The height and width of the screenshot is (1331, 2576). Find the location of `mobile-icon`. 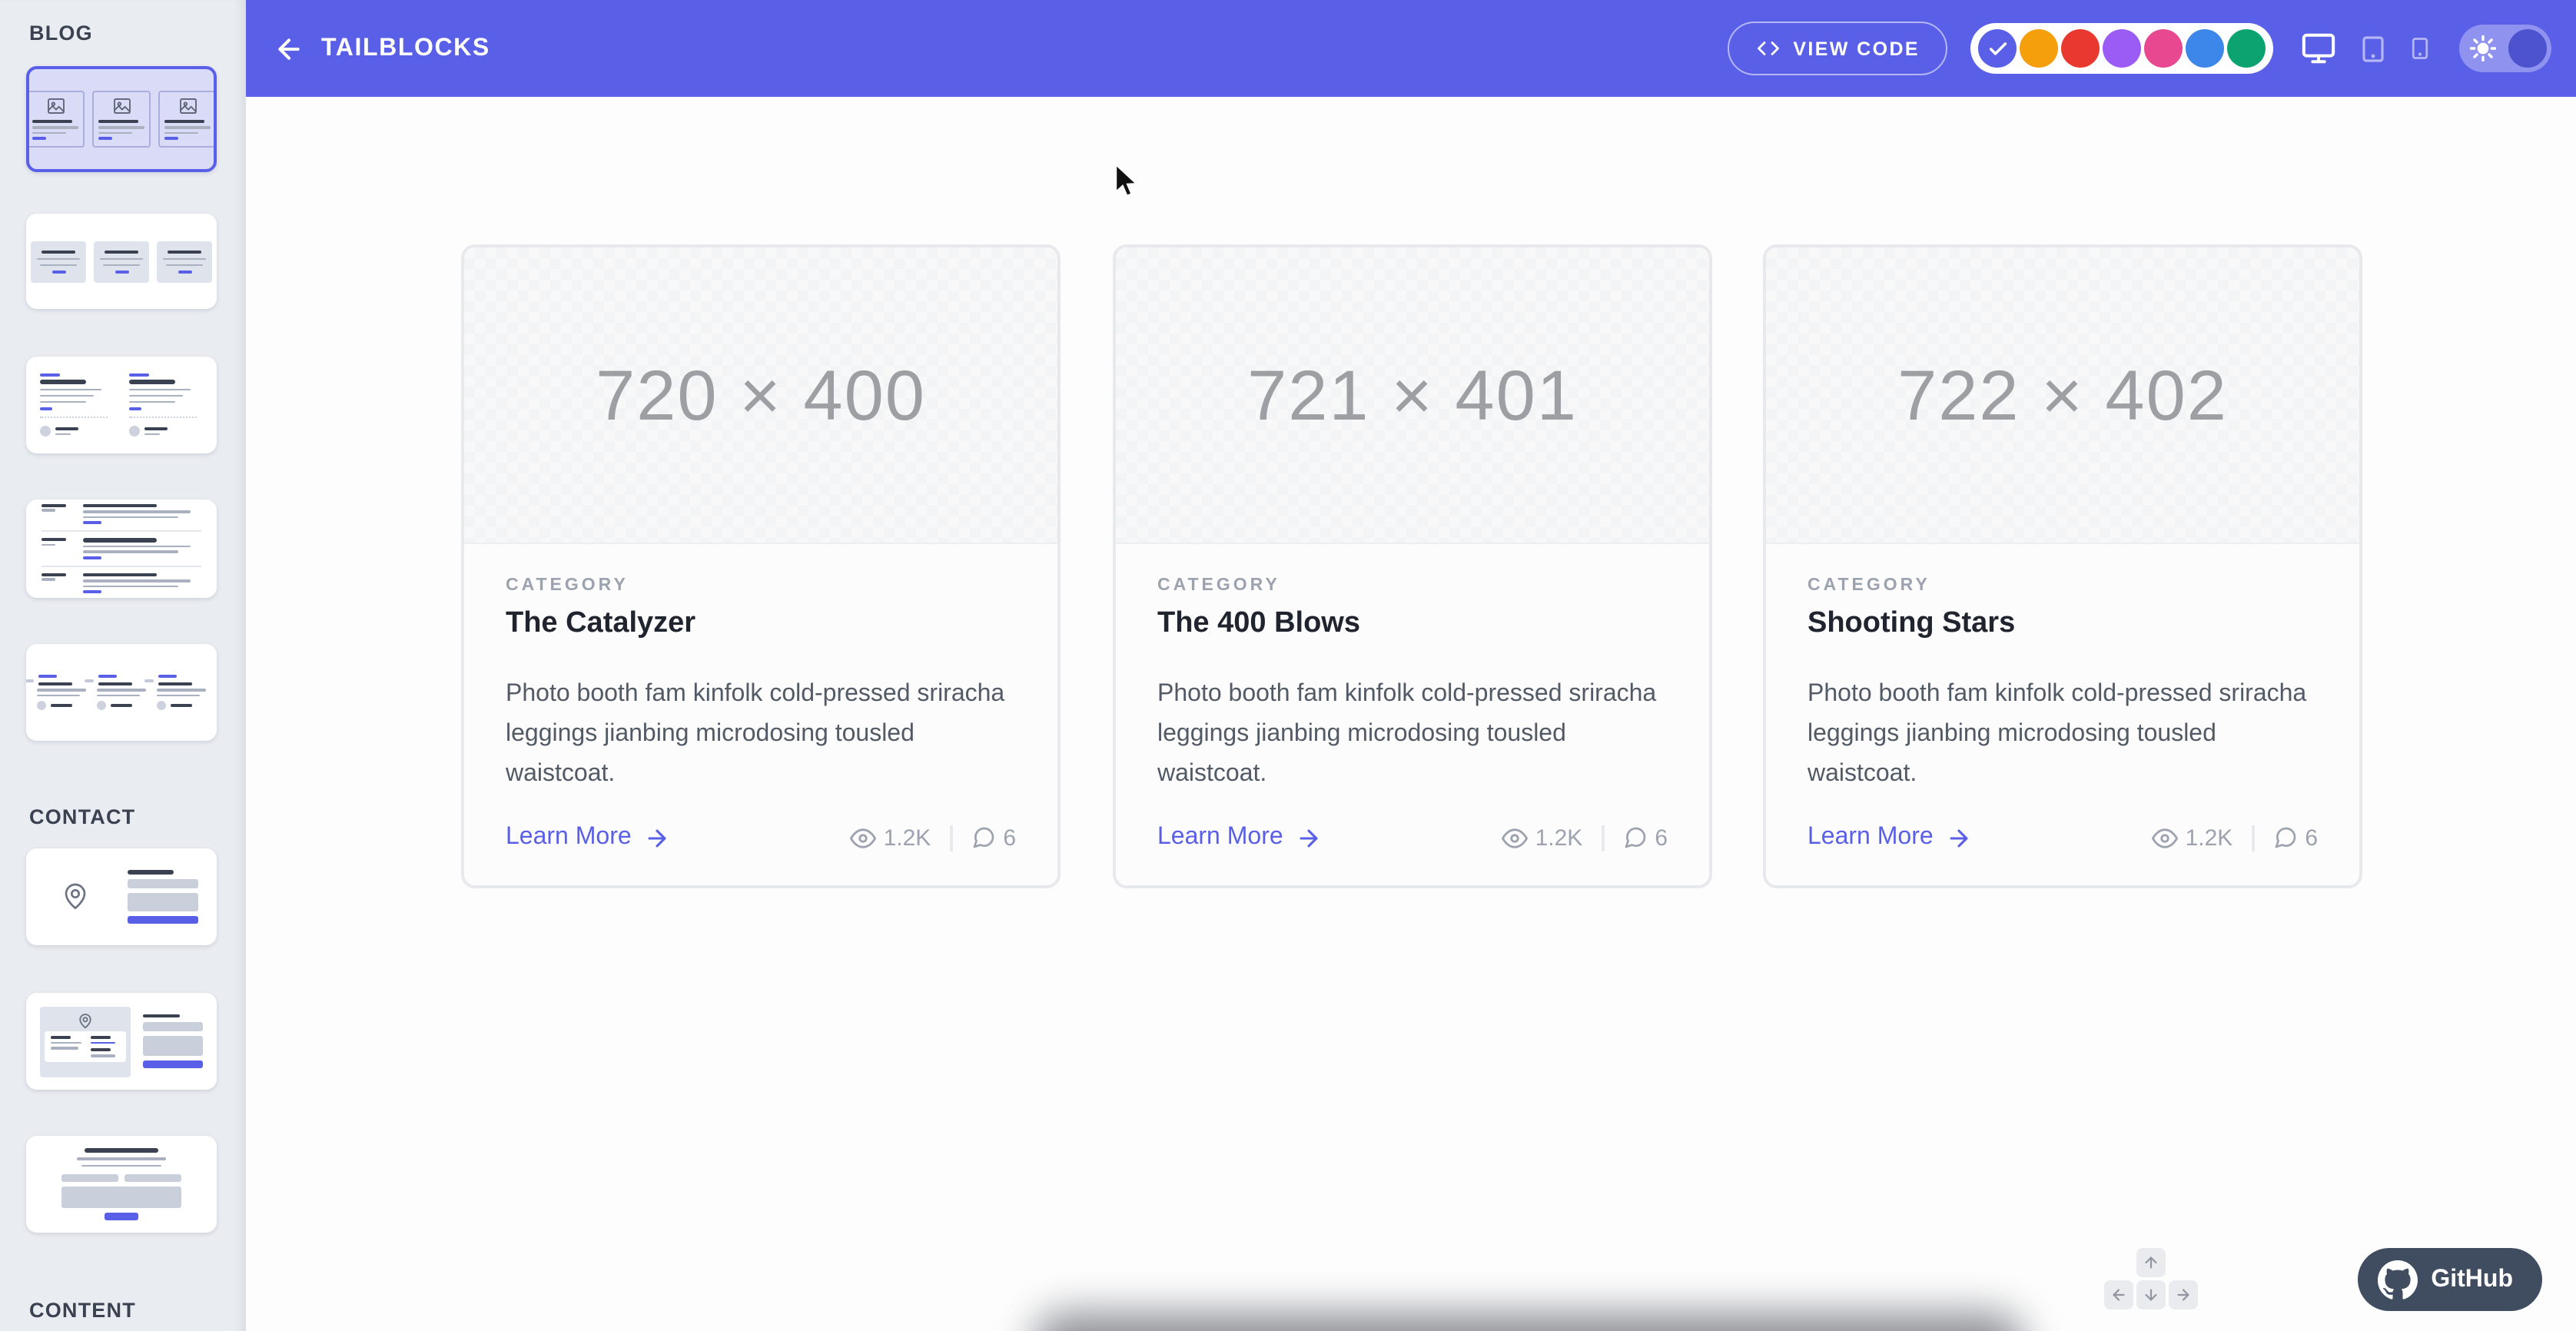

mobile-icon is located at coordinates (2420, 48).